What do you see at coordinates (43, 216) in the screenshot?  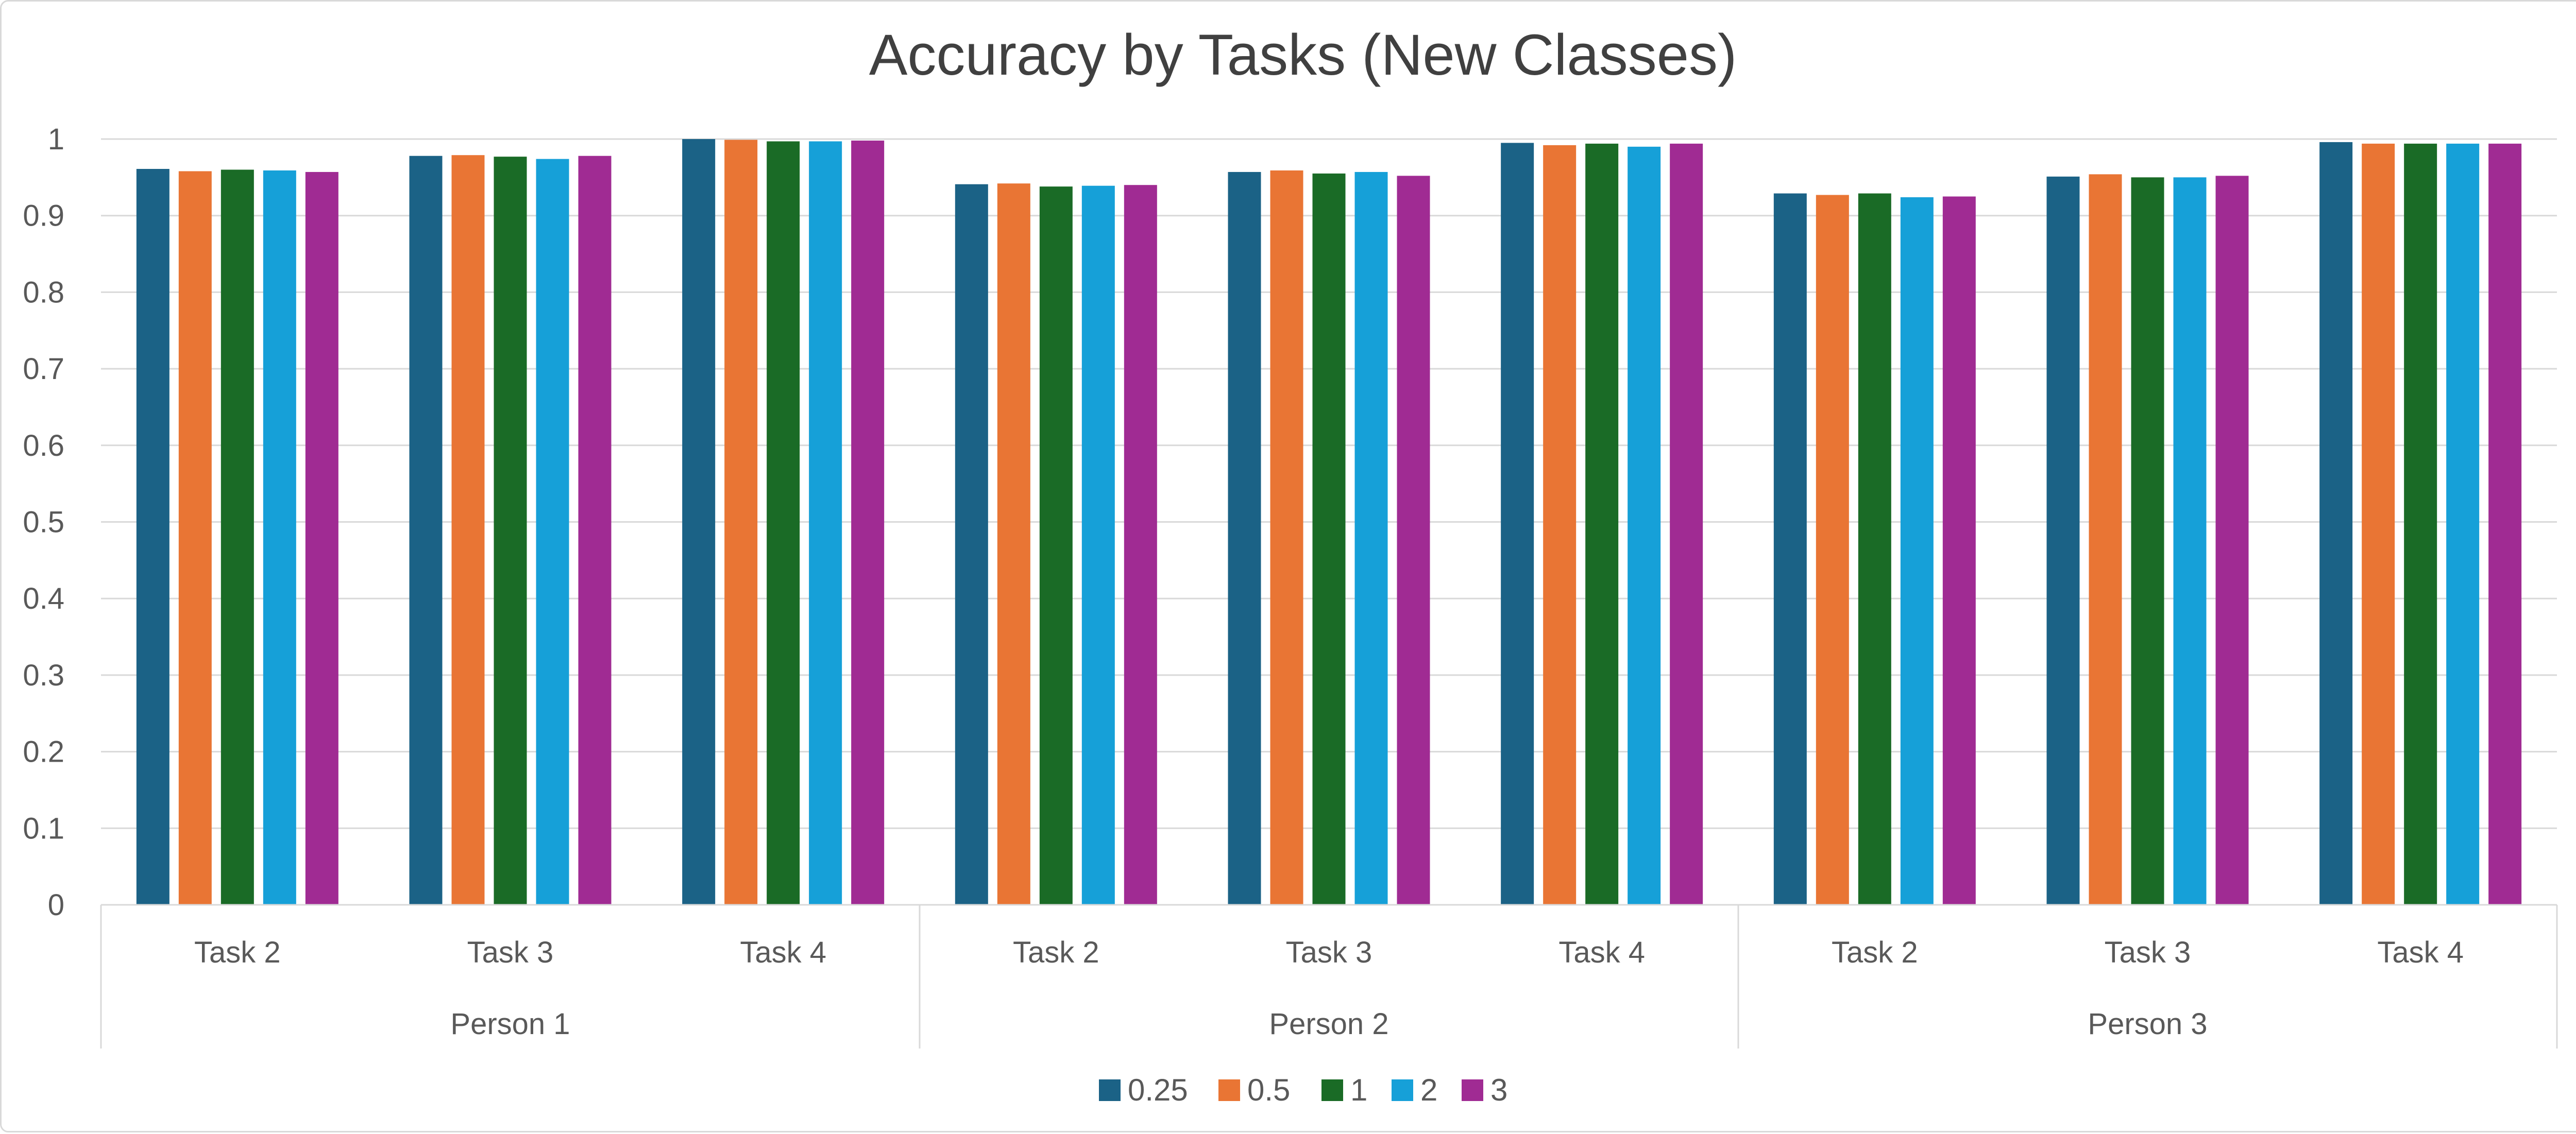 I see `y-tick-label: 0.9` at bounding box center [43, 216].